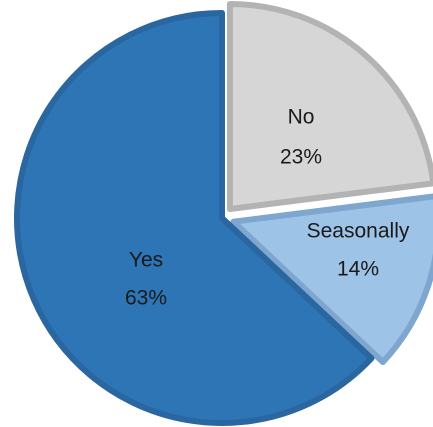 This screenshot has height=427, width=433. What do you see at coordinates (146, 260) in the screenshot?
I see `slice-label-yes: Yes` at bounding box center [146, 260].